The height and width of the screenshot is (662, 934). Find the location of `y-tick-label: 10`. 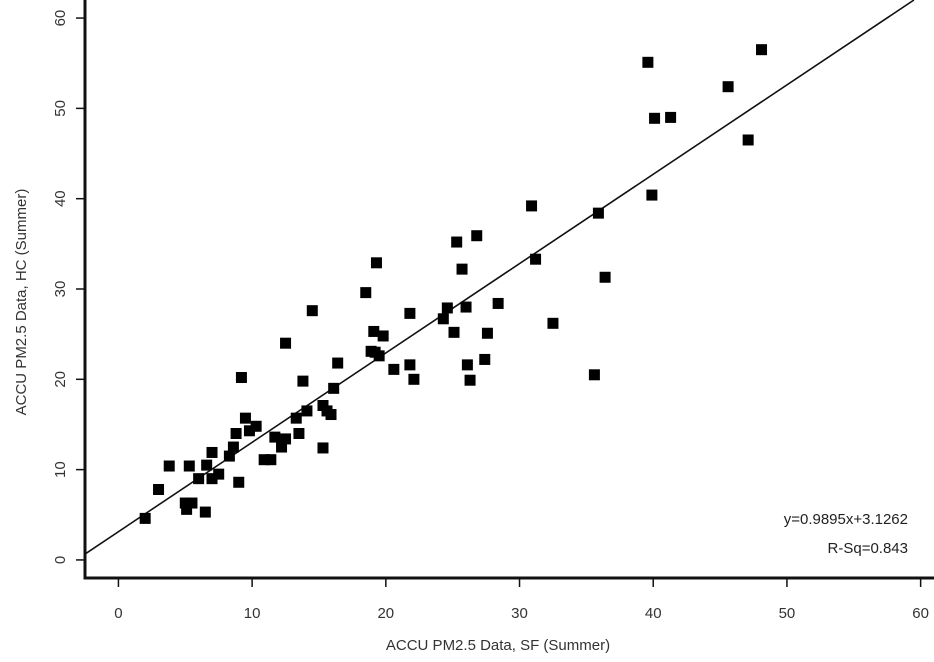

y-tick-label: 10 is located at coordinates (60, 469).